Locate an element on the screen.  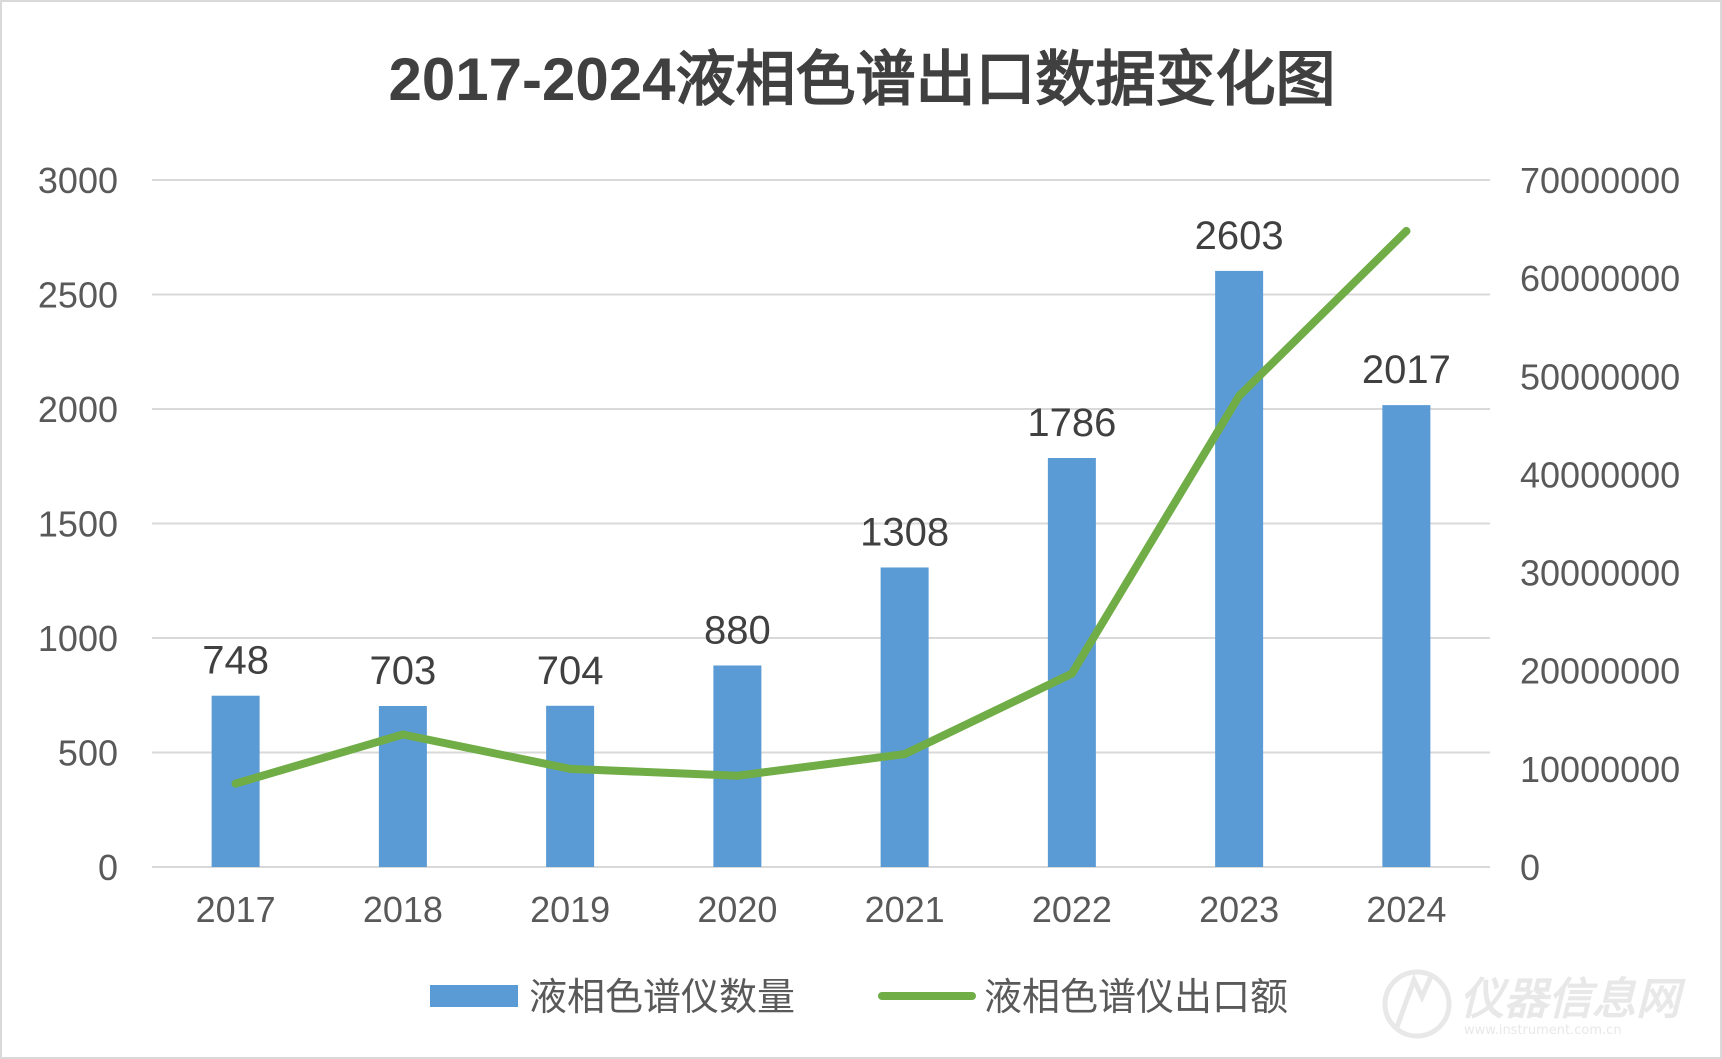
right-tick-label: 70000000 is located at coordinates (1600, 180).